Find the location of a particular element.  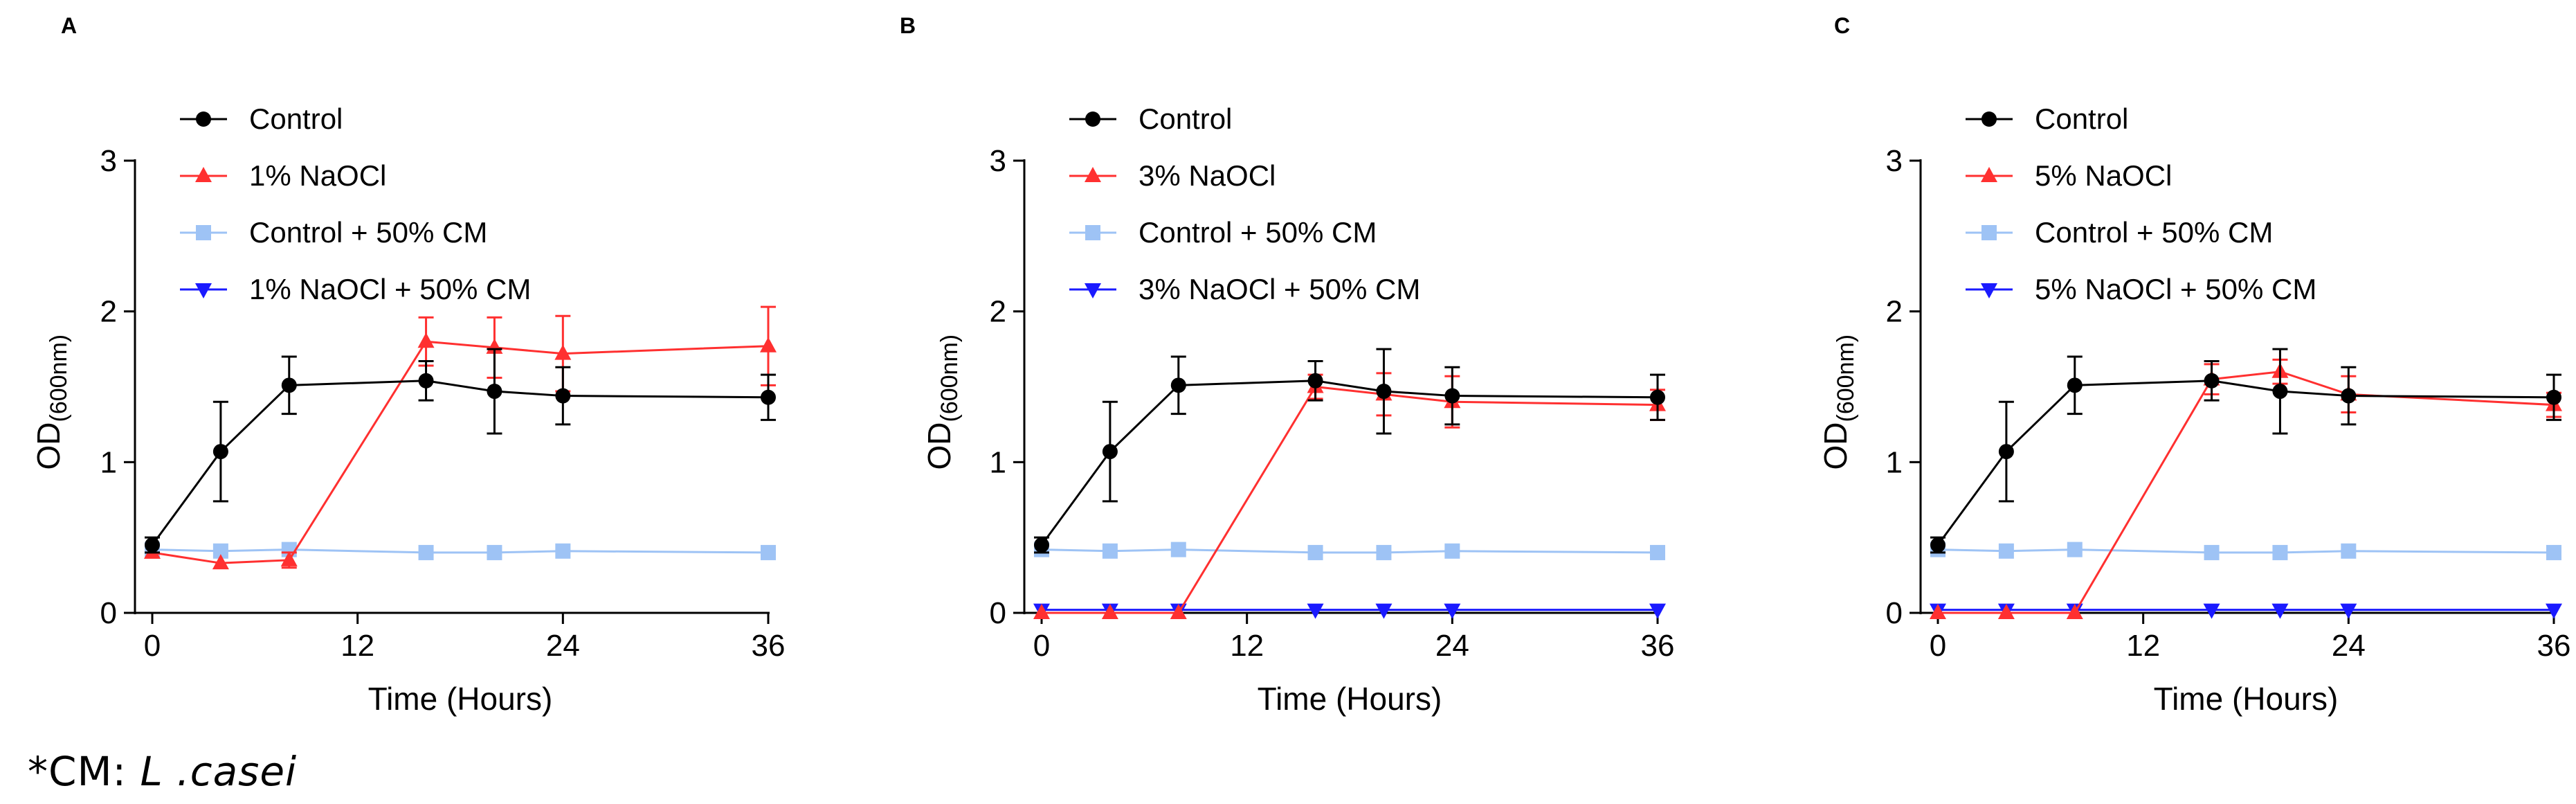

cm-footnote: *CM: L .casei is located at coordinates (162, 771).